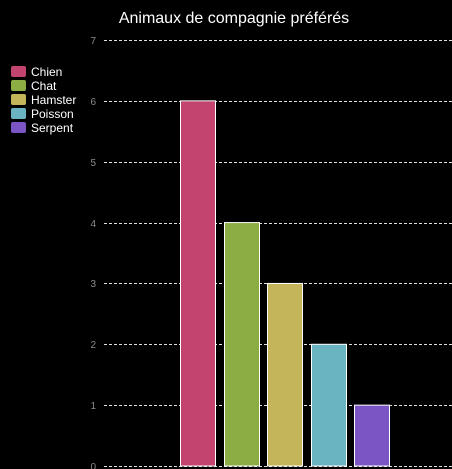  I want to click on bar-hamster, so click(285, 374).